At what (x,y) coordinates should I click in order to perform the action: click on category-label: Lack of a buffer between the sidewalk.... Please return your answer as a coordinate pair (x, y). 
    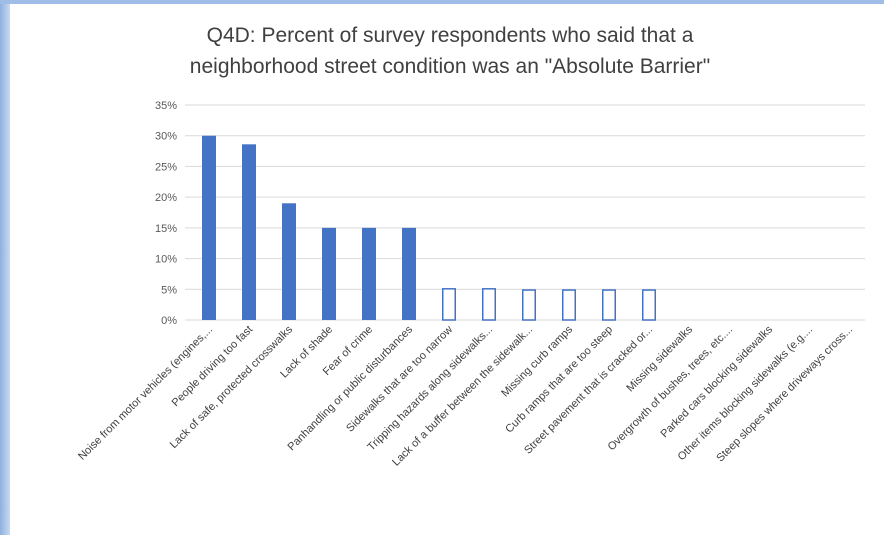
    Looking at the image, I should click on (462, 396).